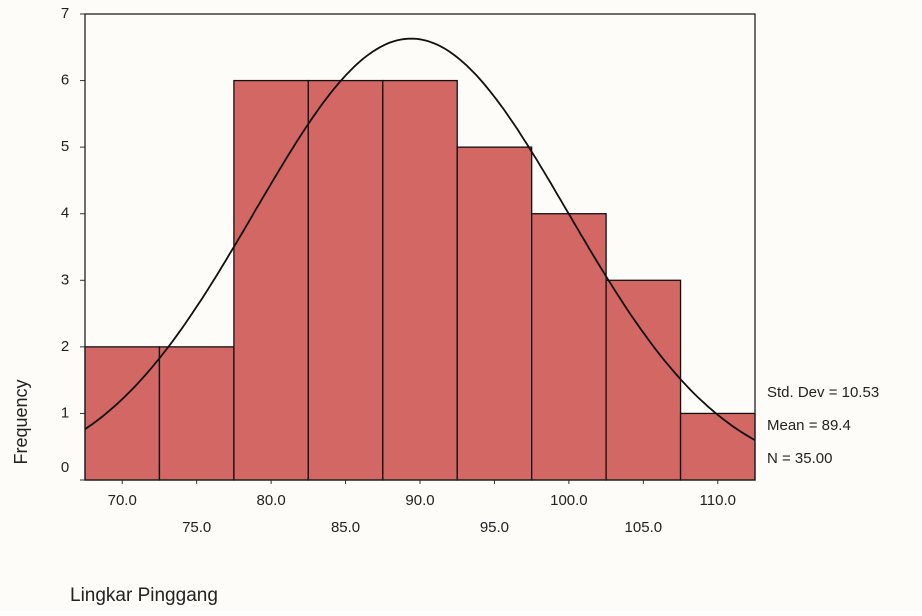 This screenshot has height=616, width=922. I want to click on y-tick-label: 3, so click(65, 279).